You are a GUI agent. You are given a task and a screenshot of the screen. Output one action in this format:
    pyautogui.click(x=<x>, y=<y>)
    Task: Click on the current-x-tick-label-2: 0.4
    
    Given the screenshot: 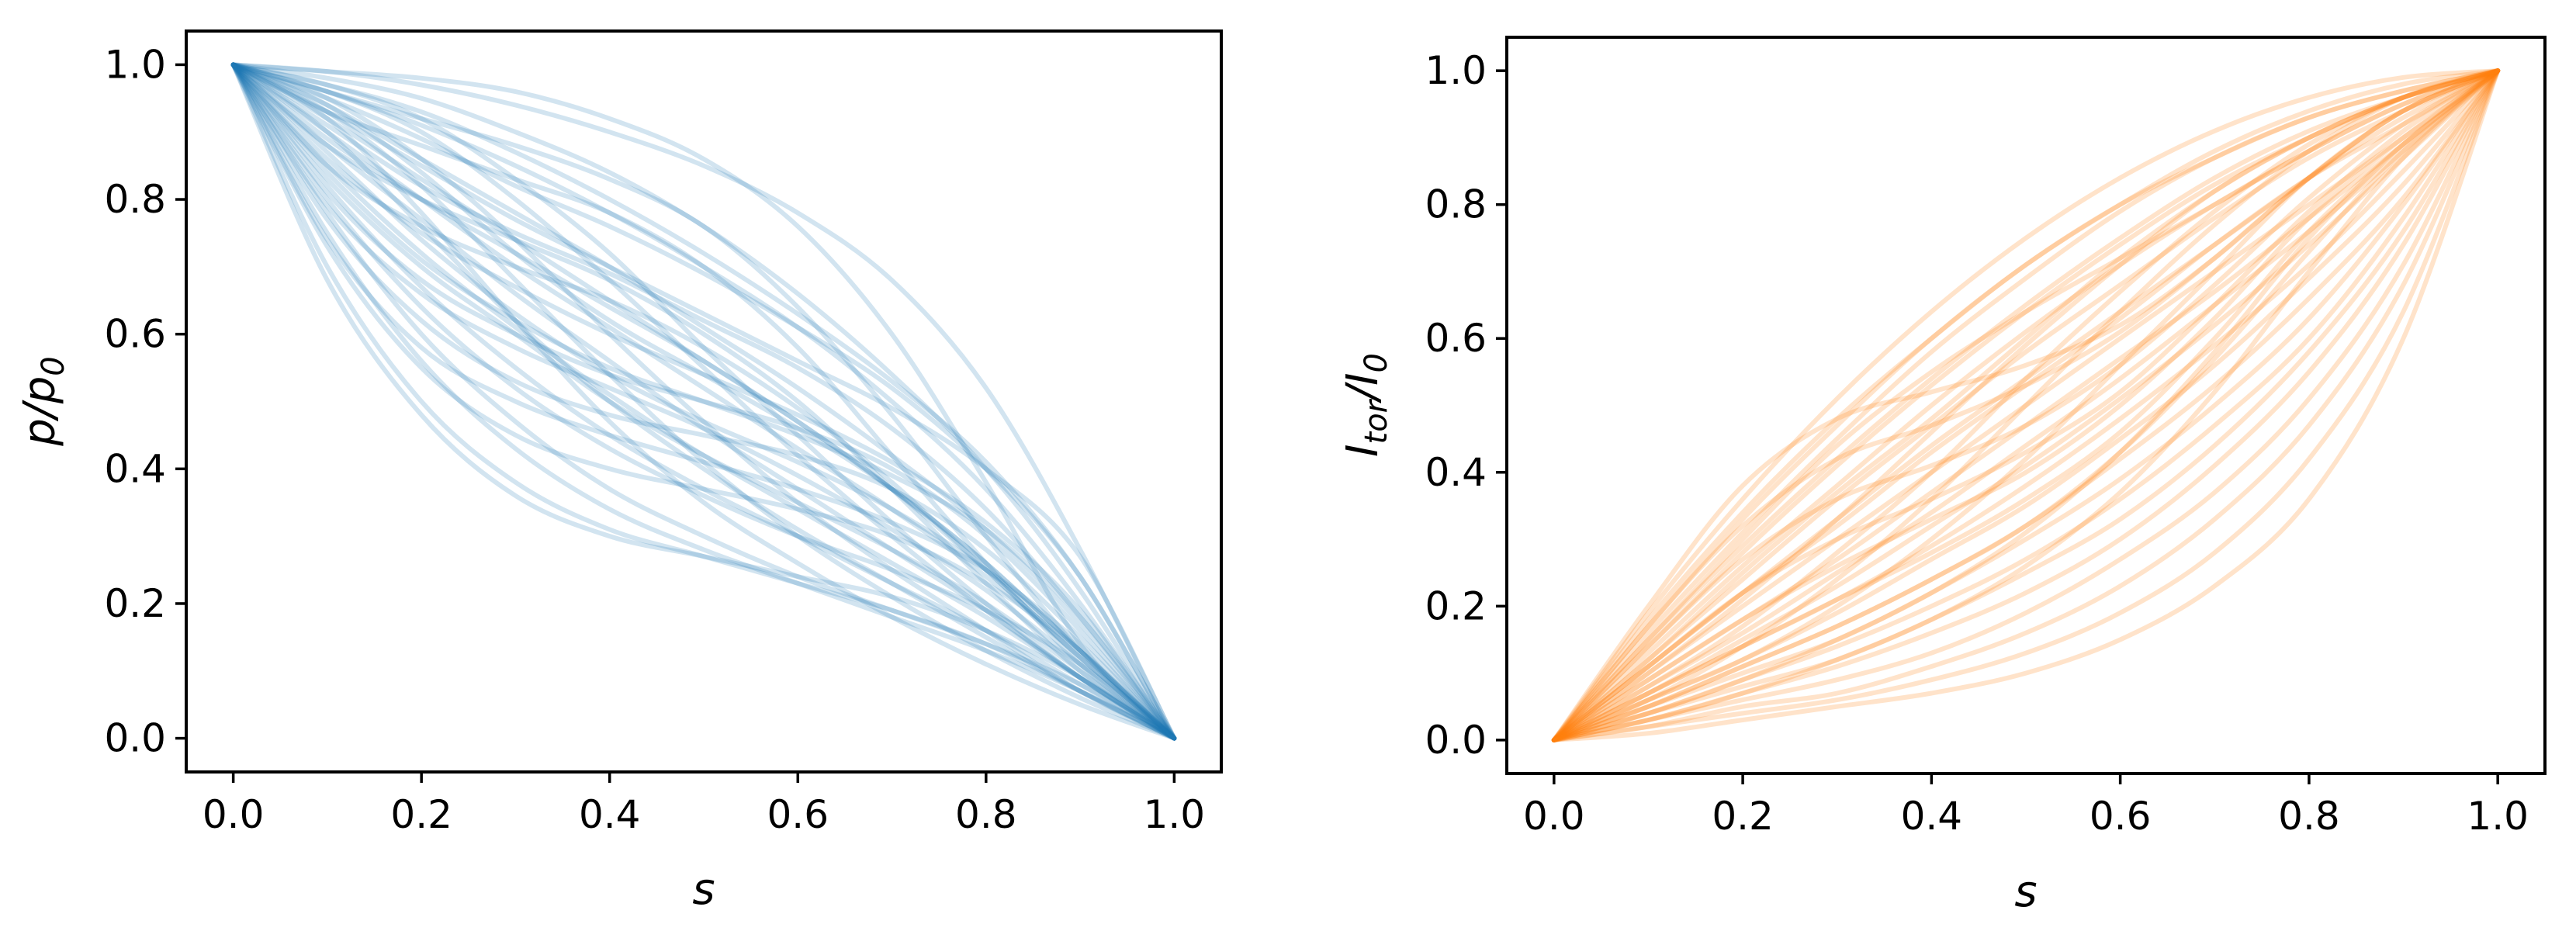 What is the action you would take?
    pyautogui.click(x=1932, y=816)
    